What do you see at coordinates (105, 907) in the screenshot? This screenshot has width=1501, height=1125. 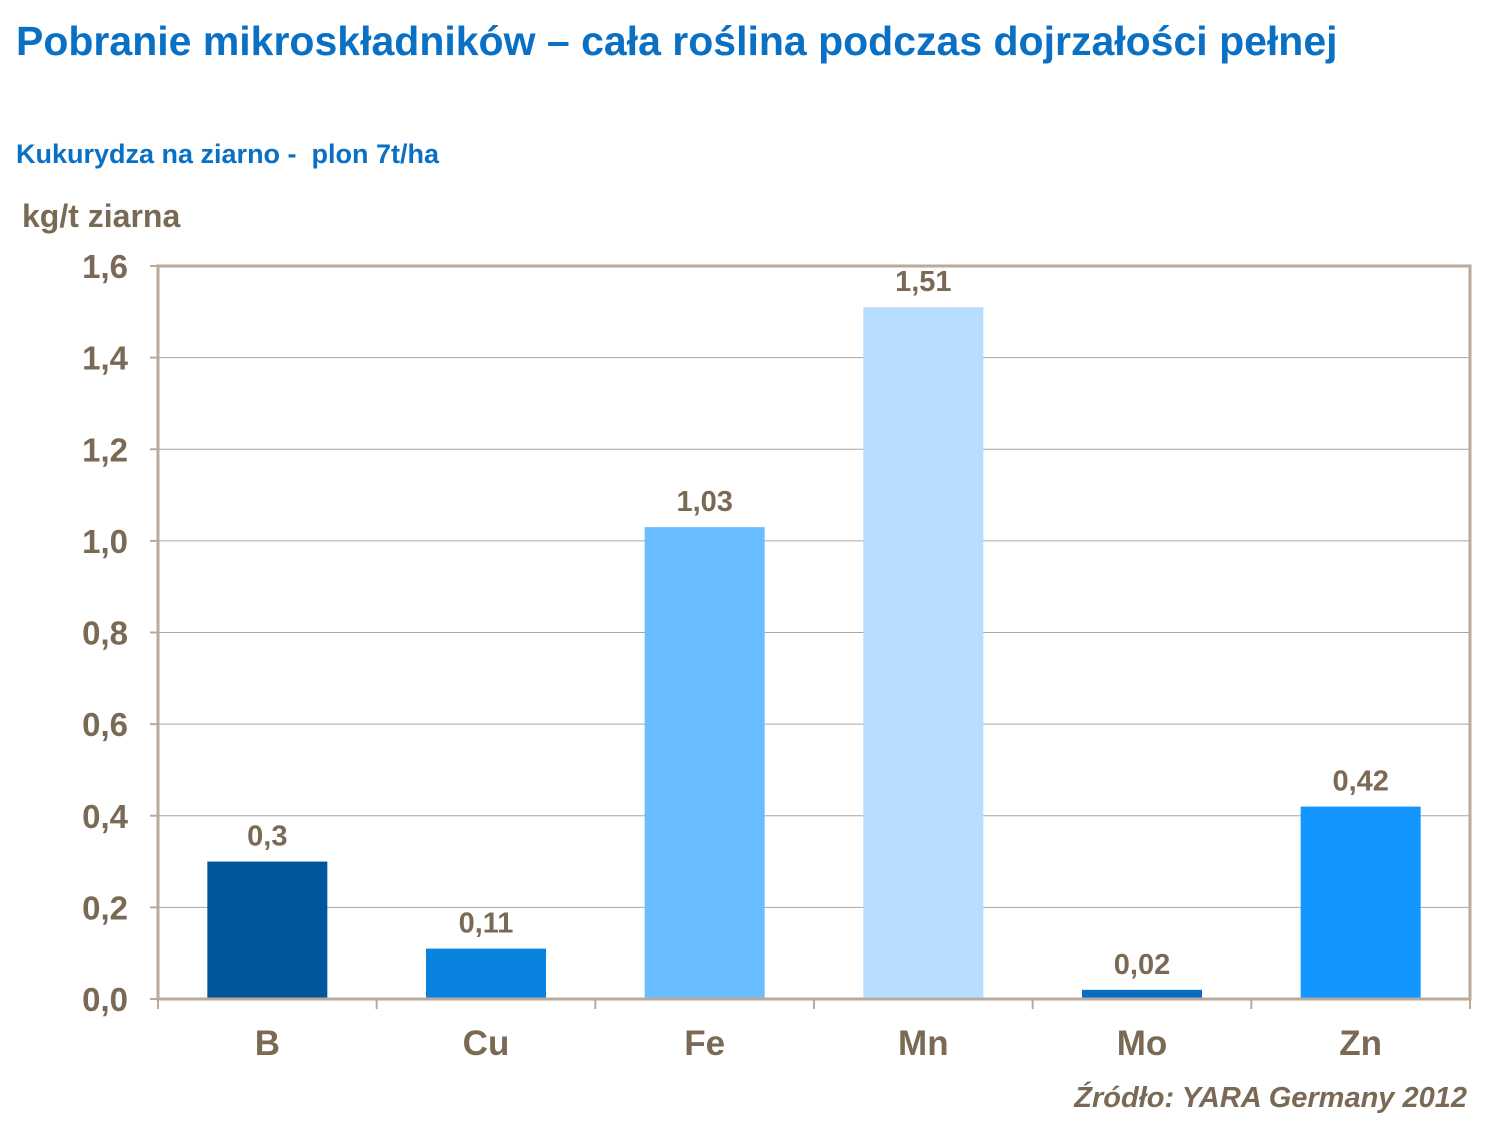 I see `y-tick-label: 0,2` at bounding box center [105, 907].